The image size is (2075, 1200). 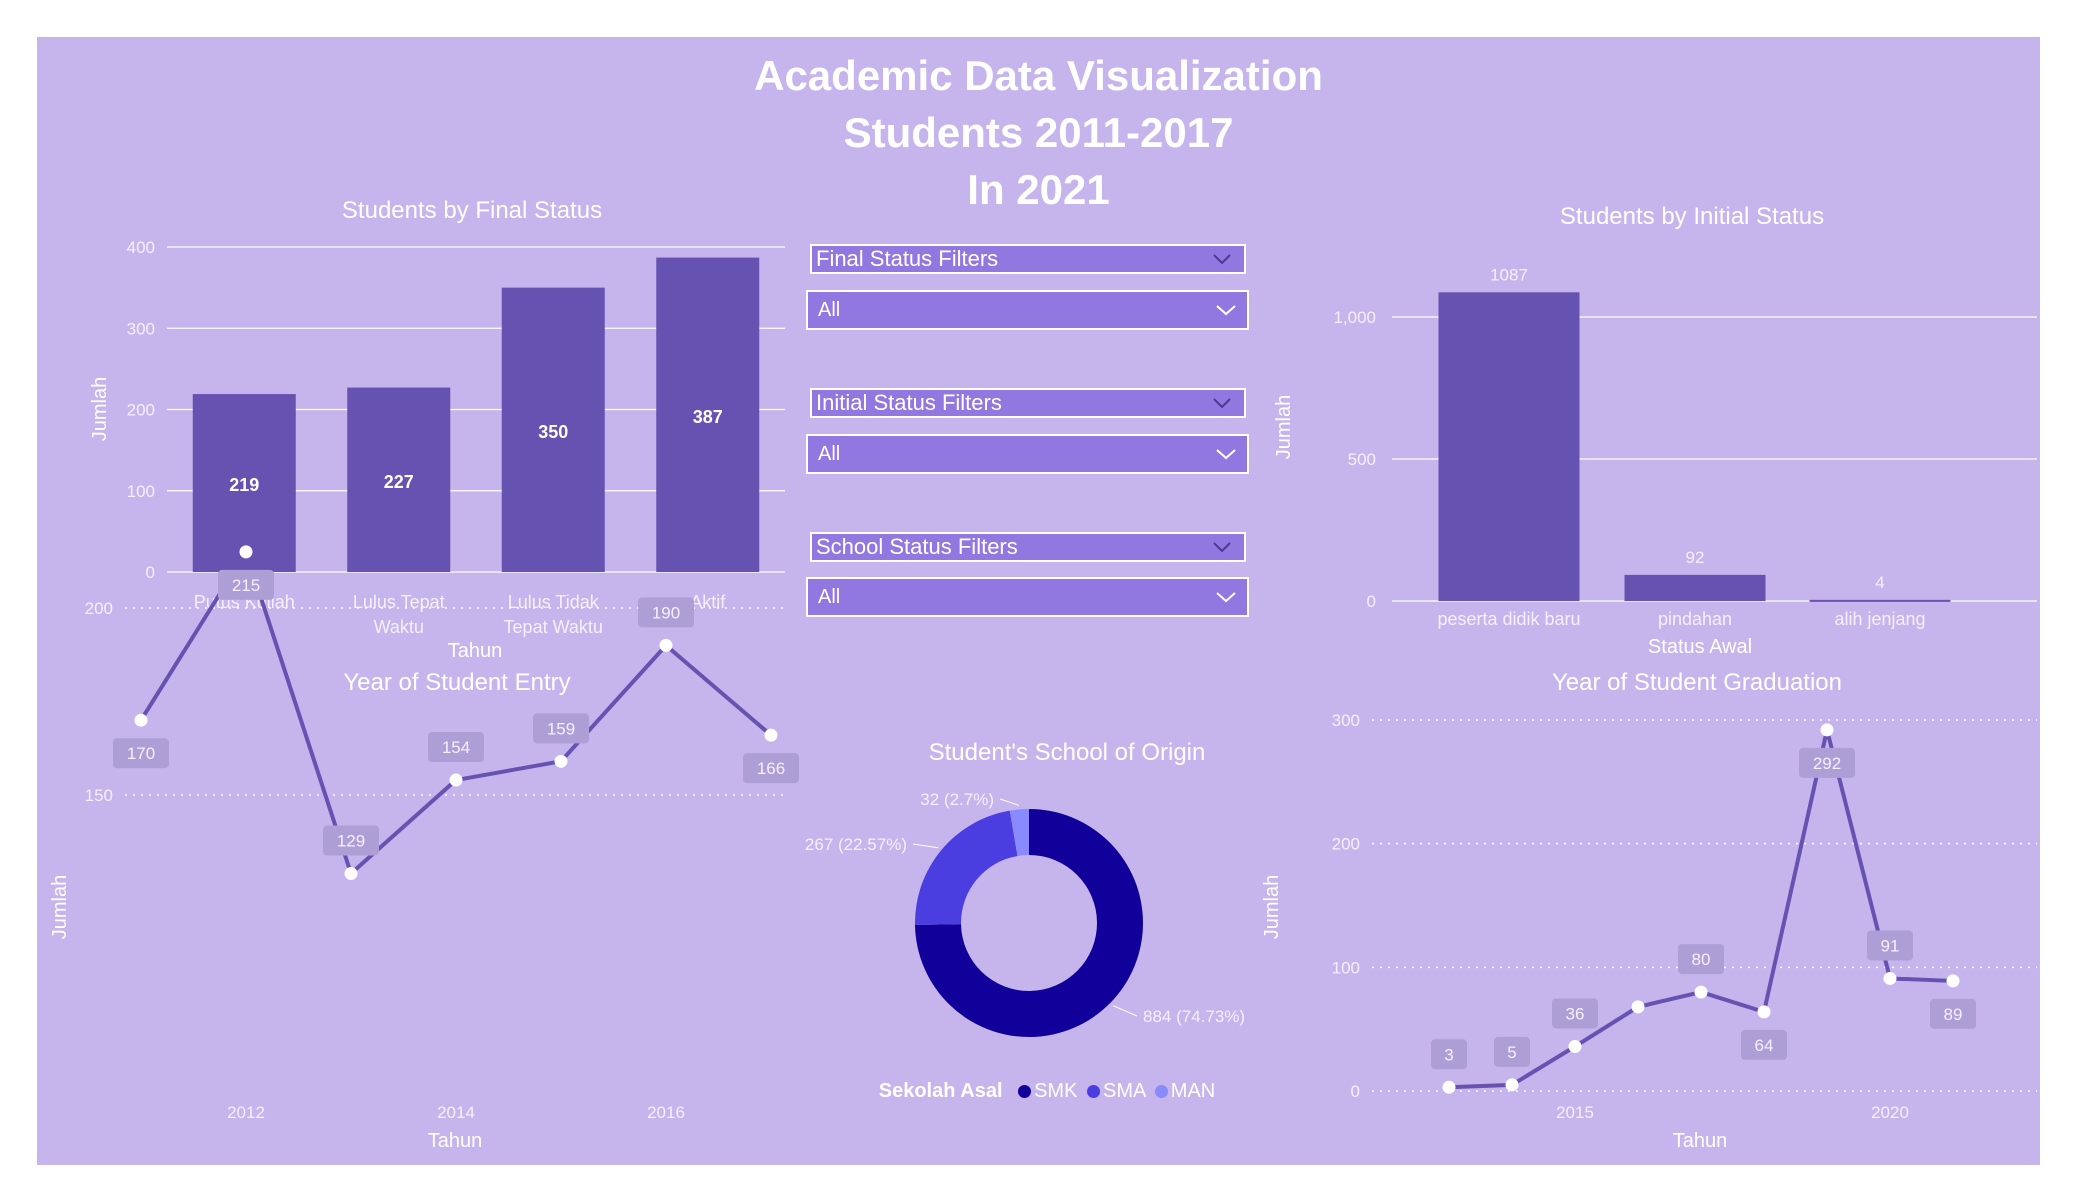 I want to click on data-label: 5, so click(x=1511, y=1052).